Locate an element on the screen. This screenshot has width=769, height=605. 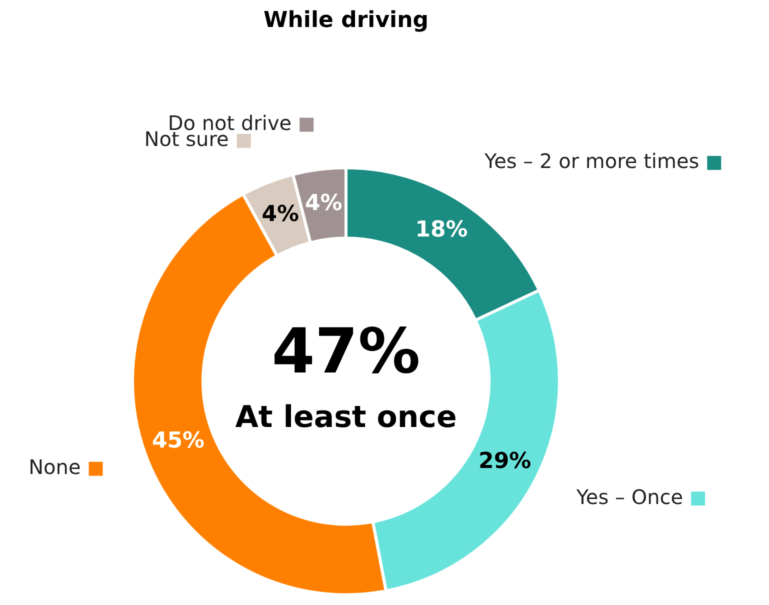
text: At least once is located at coordinates (346, 417).